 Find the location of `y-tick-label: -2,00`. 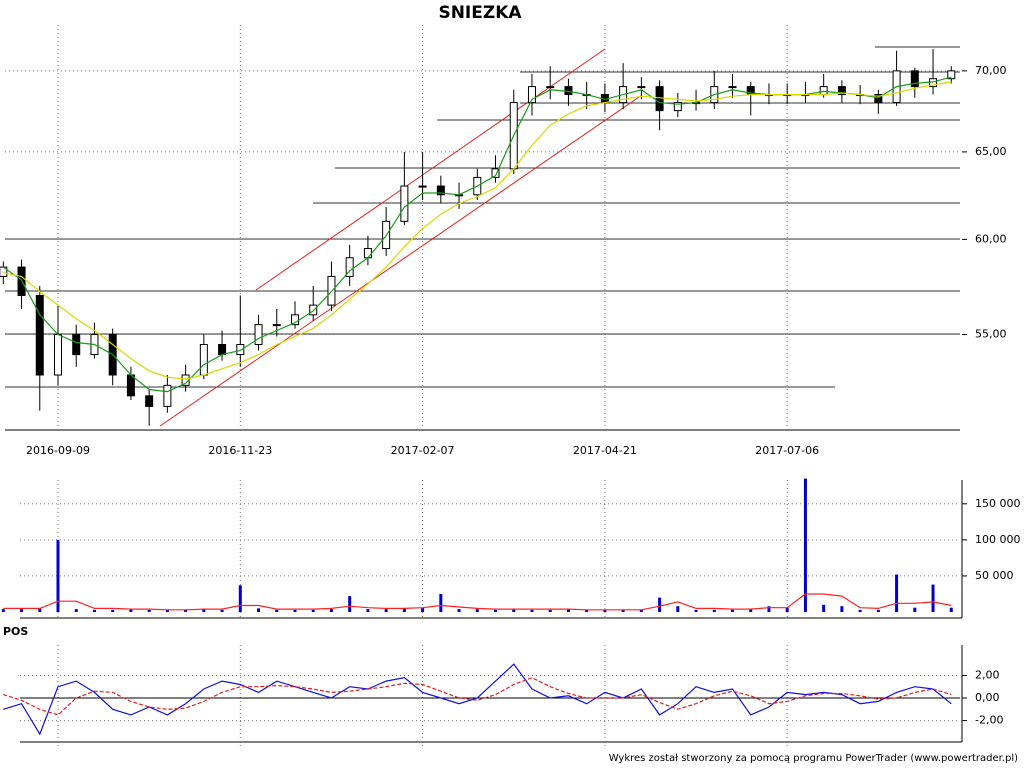

y-tick-label: -2,00 is located at coordinates (989, 720).